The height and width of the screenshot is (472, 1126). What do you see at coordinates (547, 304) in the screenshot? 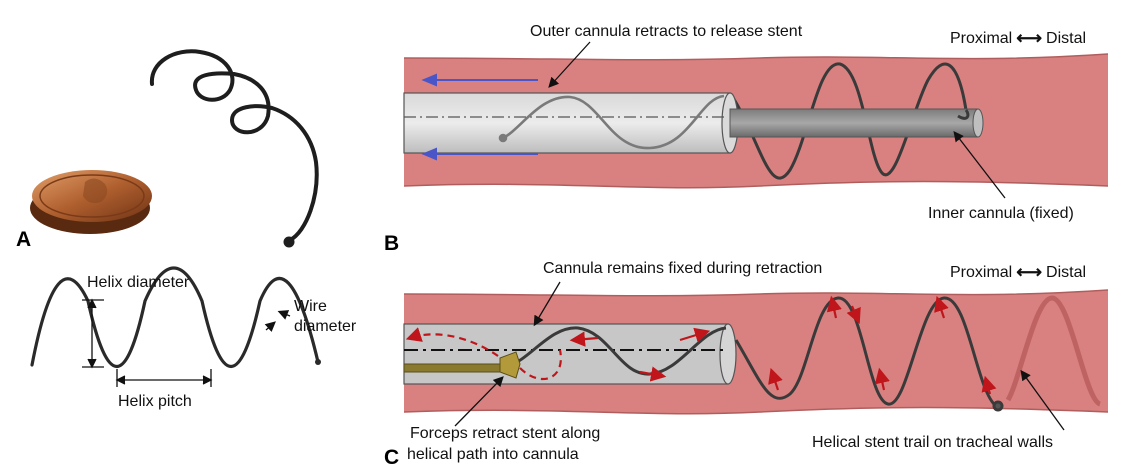
I see `cannula-fixed-pointer` at bounding box center [547, 304].